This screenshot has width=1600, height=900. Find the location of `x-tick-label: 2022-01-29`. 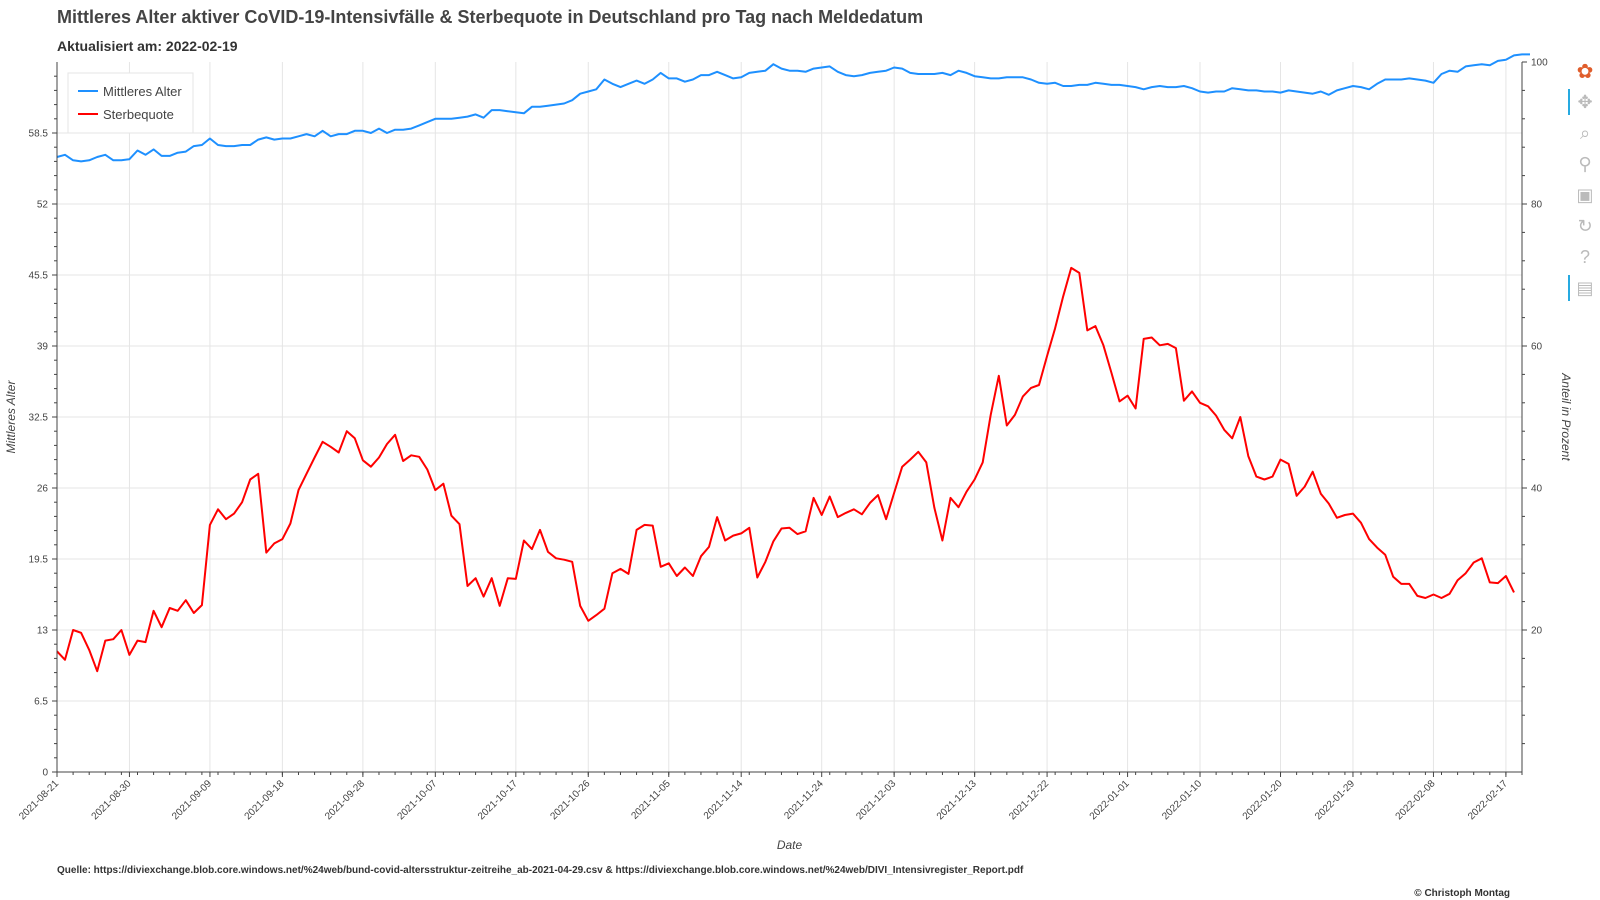

x-tick-label: 2022-01-29 is located at coordinates (1335, 800).